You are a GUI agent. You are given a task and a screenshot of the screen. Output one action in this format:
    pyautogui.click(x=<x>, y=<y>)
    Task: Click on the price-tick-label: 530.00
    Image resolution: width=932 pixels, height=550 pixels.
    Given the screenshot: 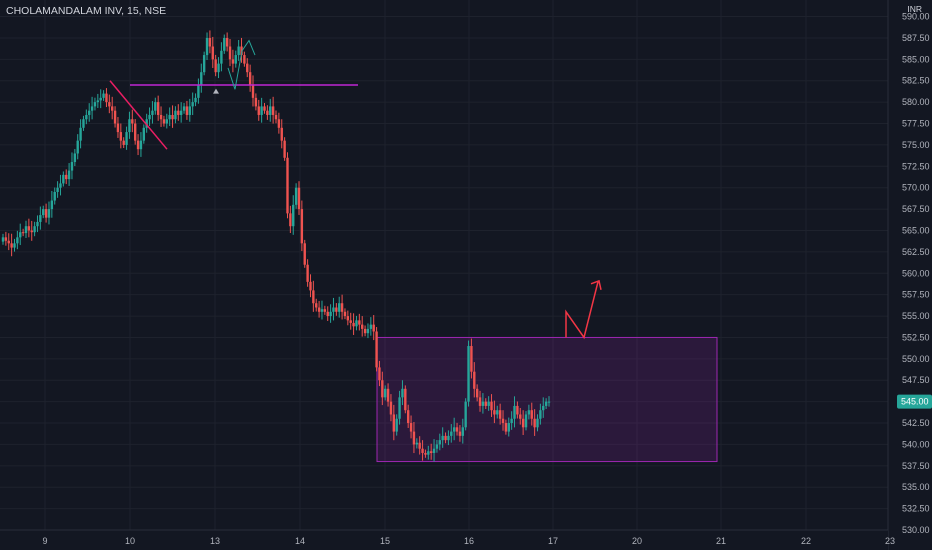 What is the action you would take?
    pyautogui.click(x=916, y=530)
    